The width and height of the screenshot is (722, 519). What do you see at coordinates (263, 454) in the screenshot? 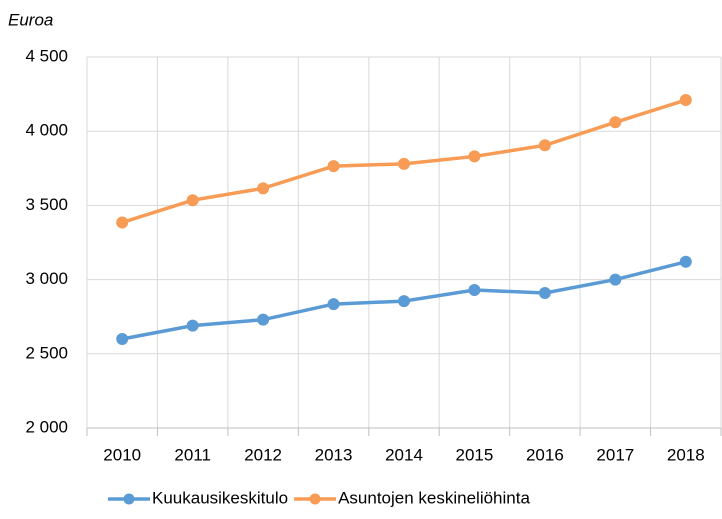
I see `x-tick-label: 2012` at bounding box center [263, 454].